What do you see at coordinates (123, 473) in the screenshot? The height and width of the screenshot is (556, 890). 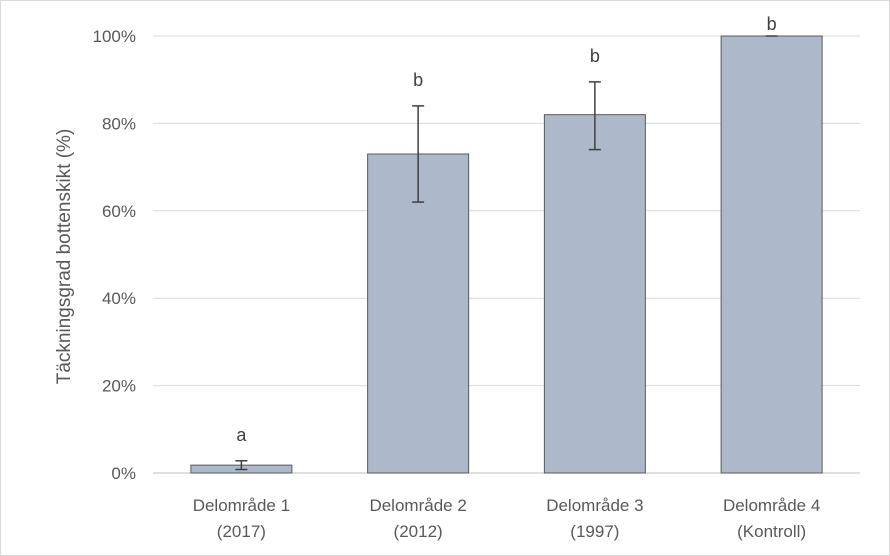 I see `y-tick-label: 0%` at bounding box center [123, 473].